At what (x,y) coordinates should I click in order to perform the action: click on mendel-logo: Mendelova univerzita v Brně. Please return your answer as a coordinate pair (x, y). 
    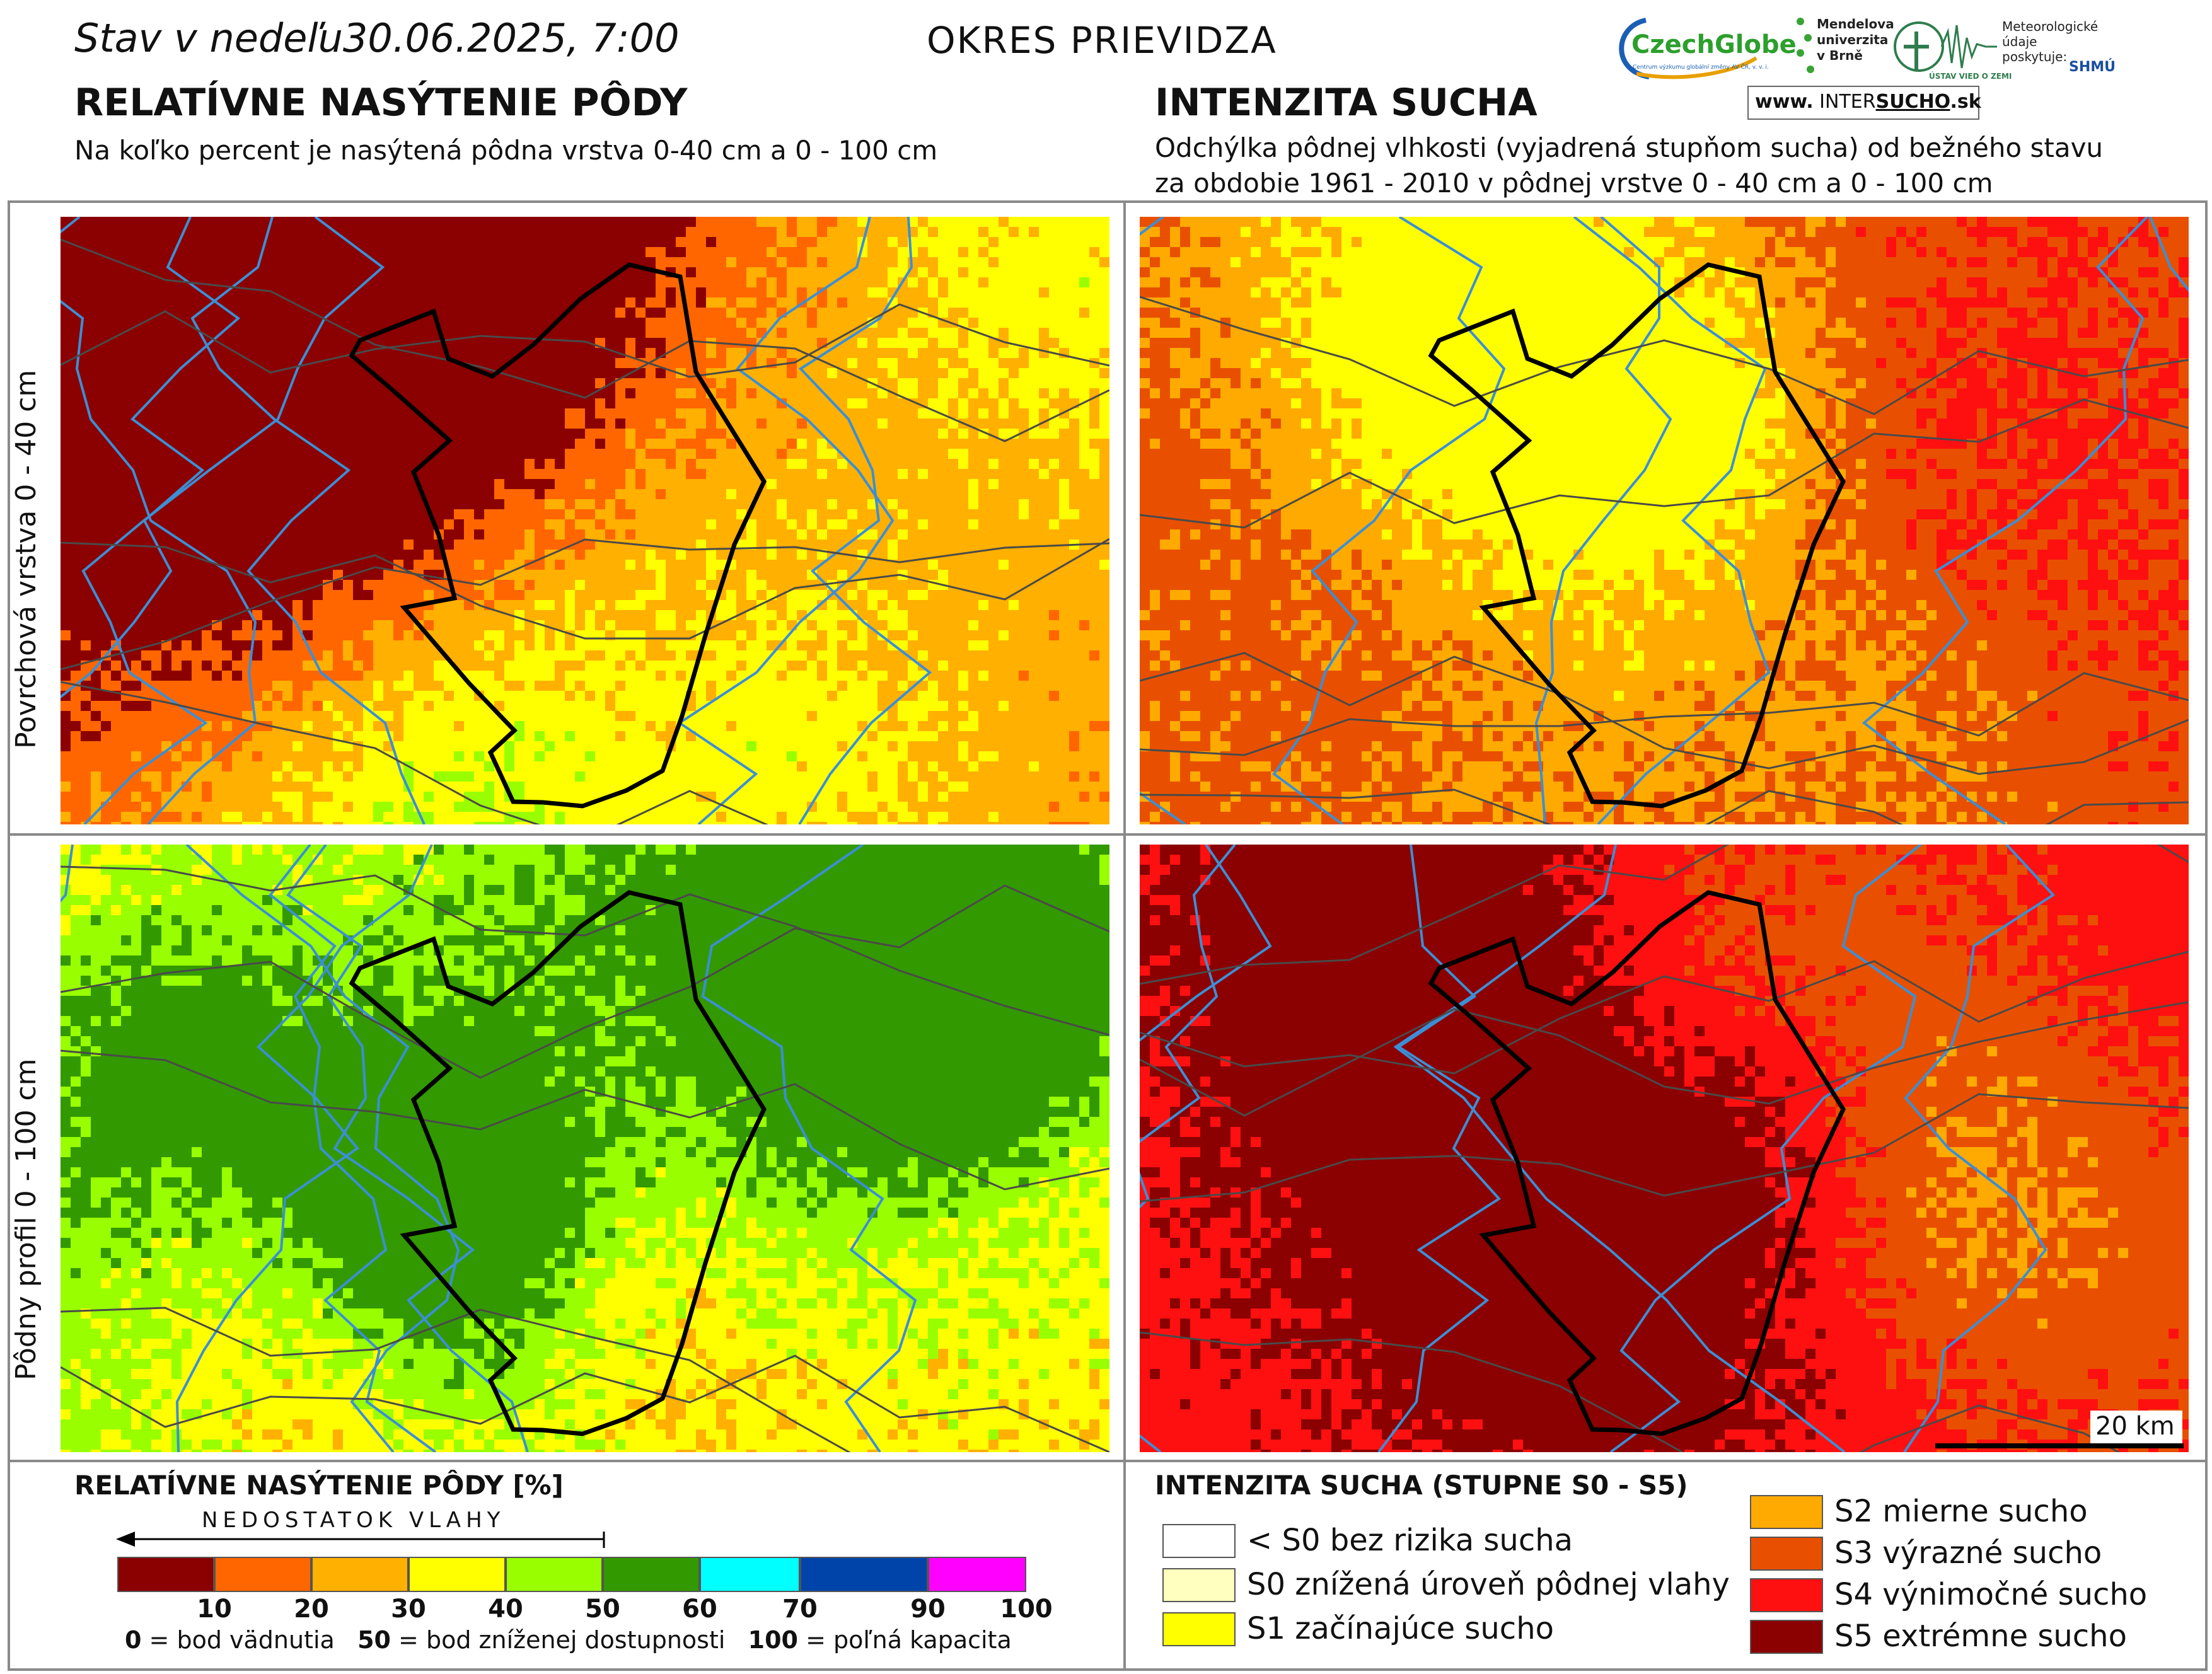
    Looking at the image, I should click on (1844, 49).